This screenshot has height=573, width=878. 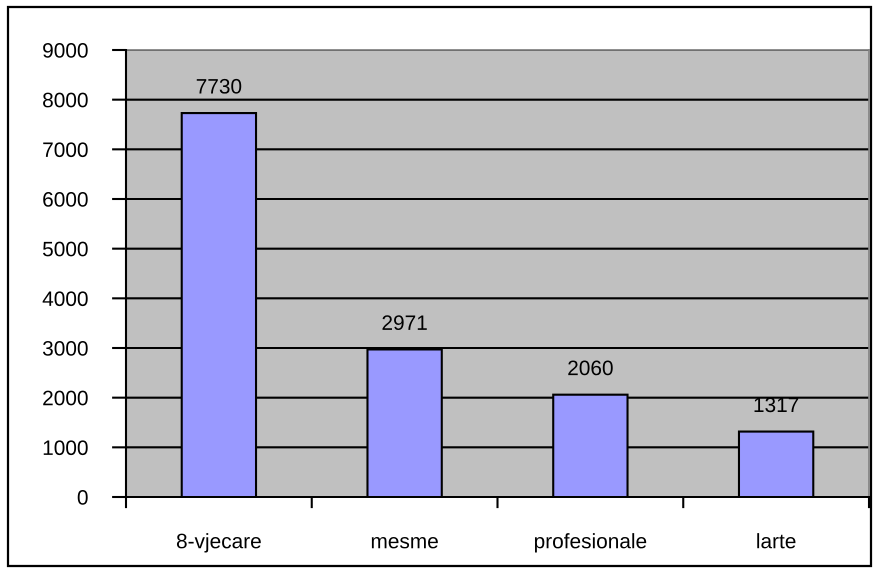 What do you see at coordinates (590, 543) in the screenshot?
I see `x-tick-label: profesionale` at bounding box center [590, 543].